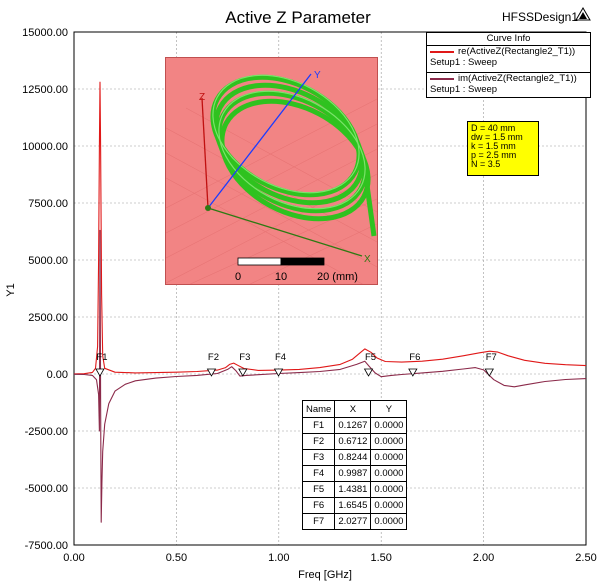 This screenshot has width=600, height=585. Describe the element at coordinates (48, 261) in the screenshot. I see `y-tick-label: 5000.00` at that location.